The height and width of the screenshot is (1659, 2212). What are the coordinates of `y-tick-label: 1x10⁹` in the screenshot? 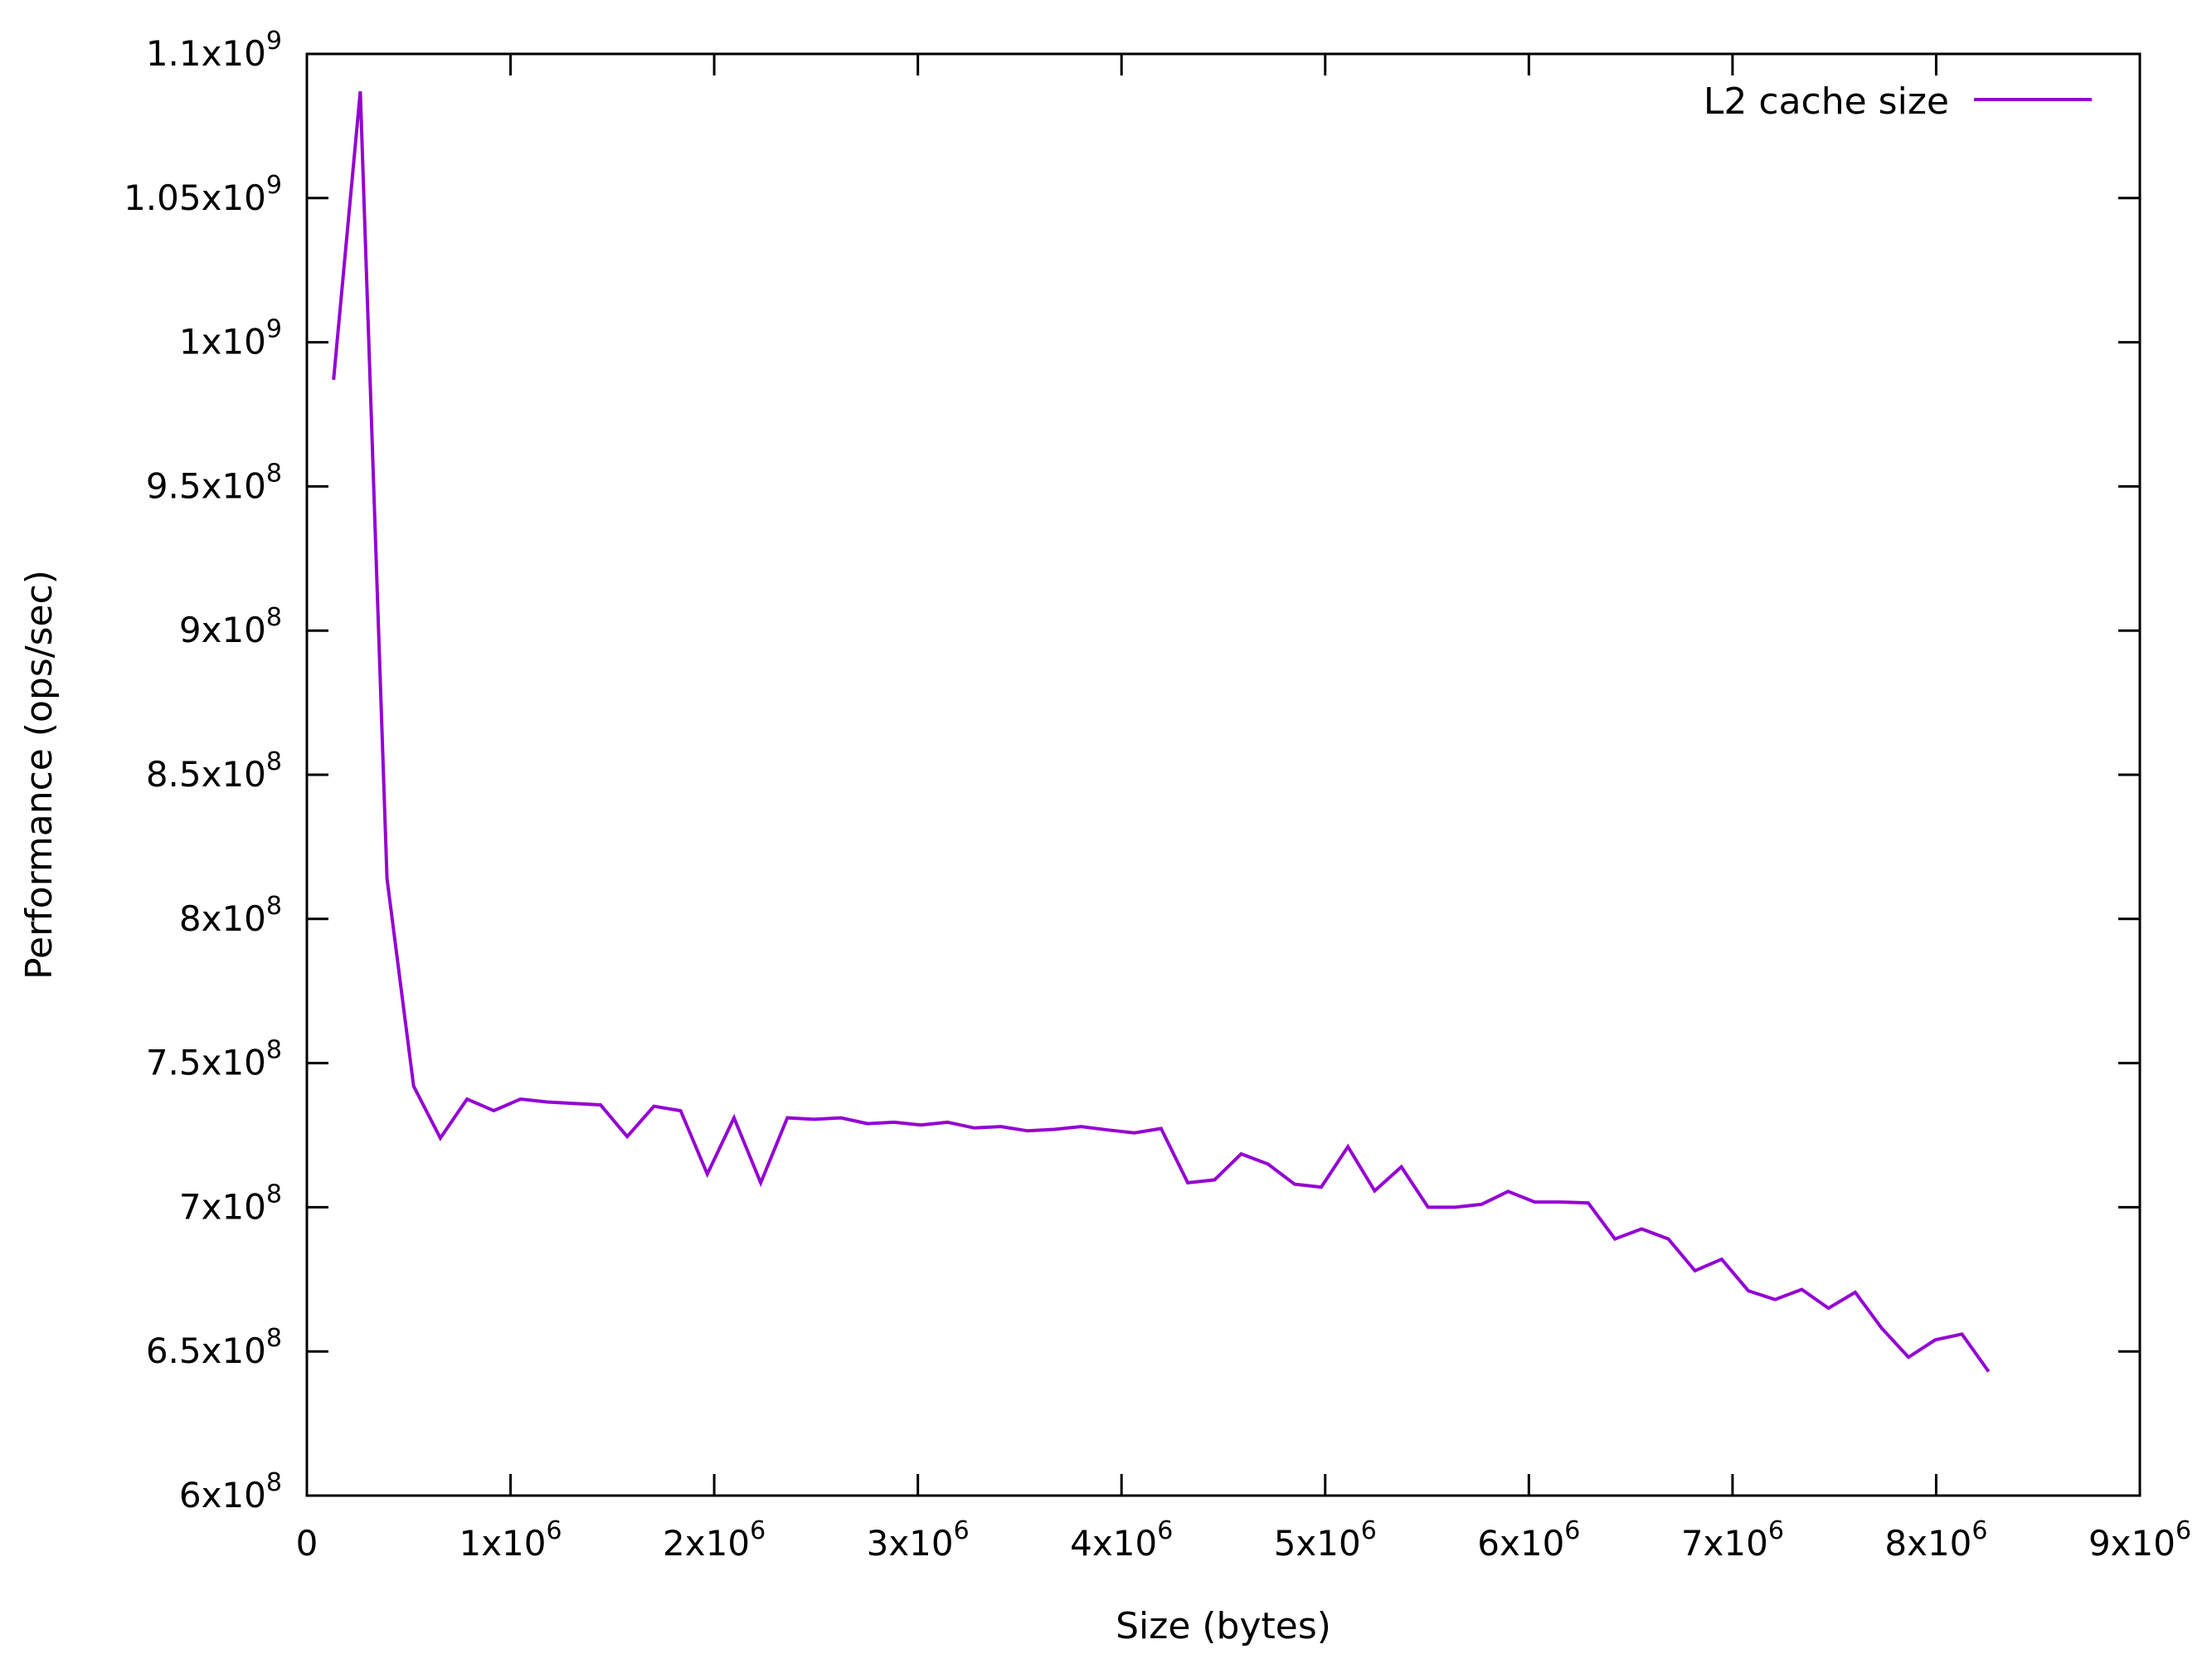 It's located at (230, 338).